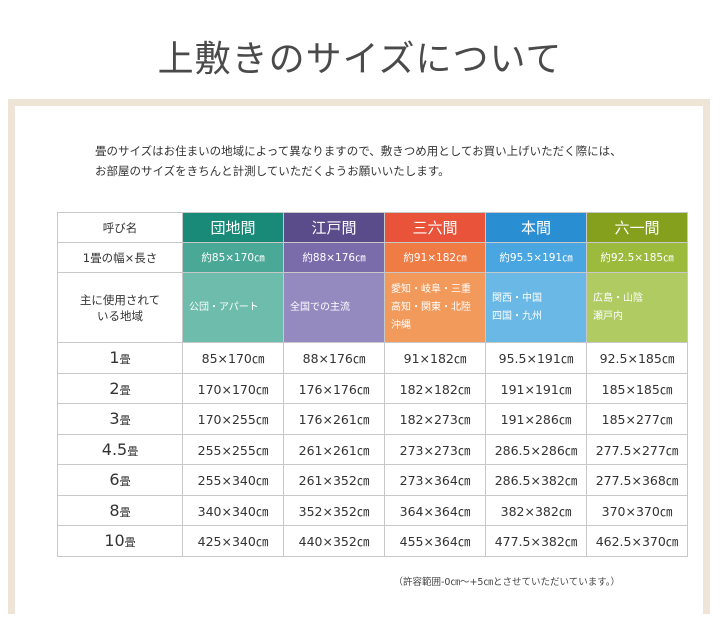 This screenshot has height=621, width=720. What do you see at coordinates (233, 510) in the screenshot?
I see `size-cell: 340×340㎝` at bounding box center [233, 510].